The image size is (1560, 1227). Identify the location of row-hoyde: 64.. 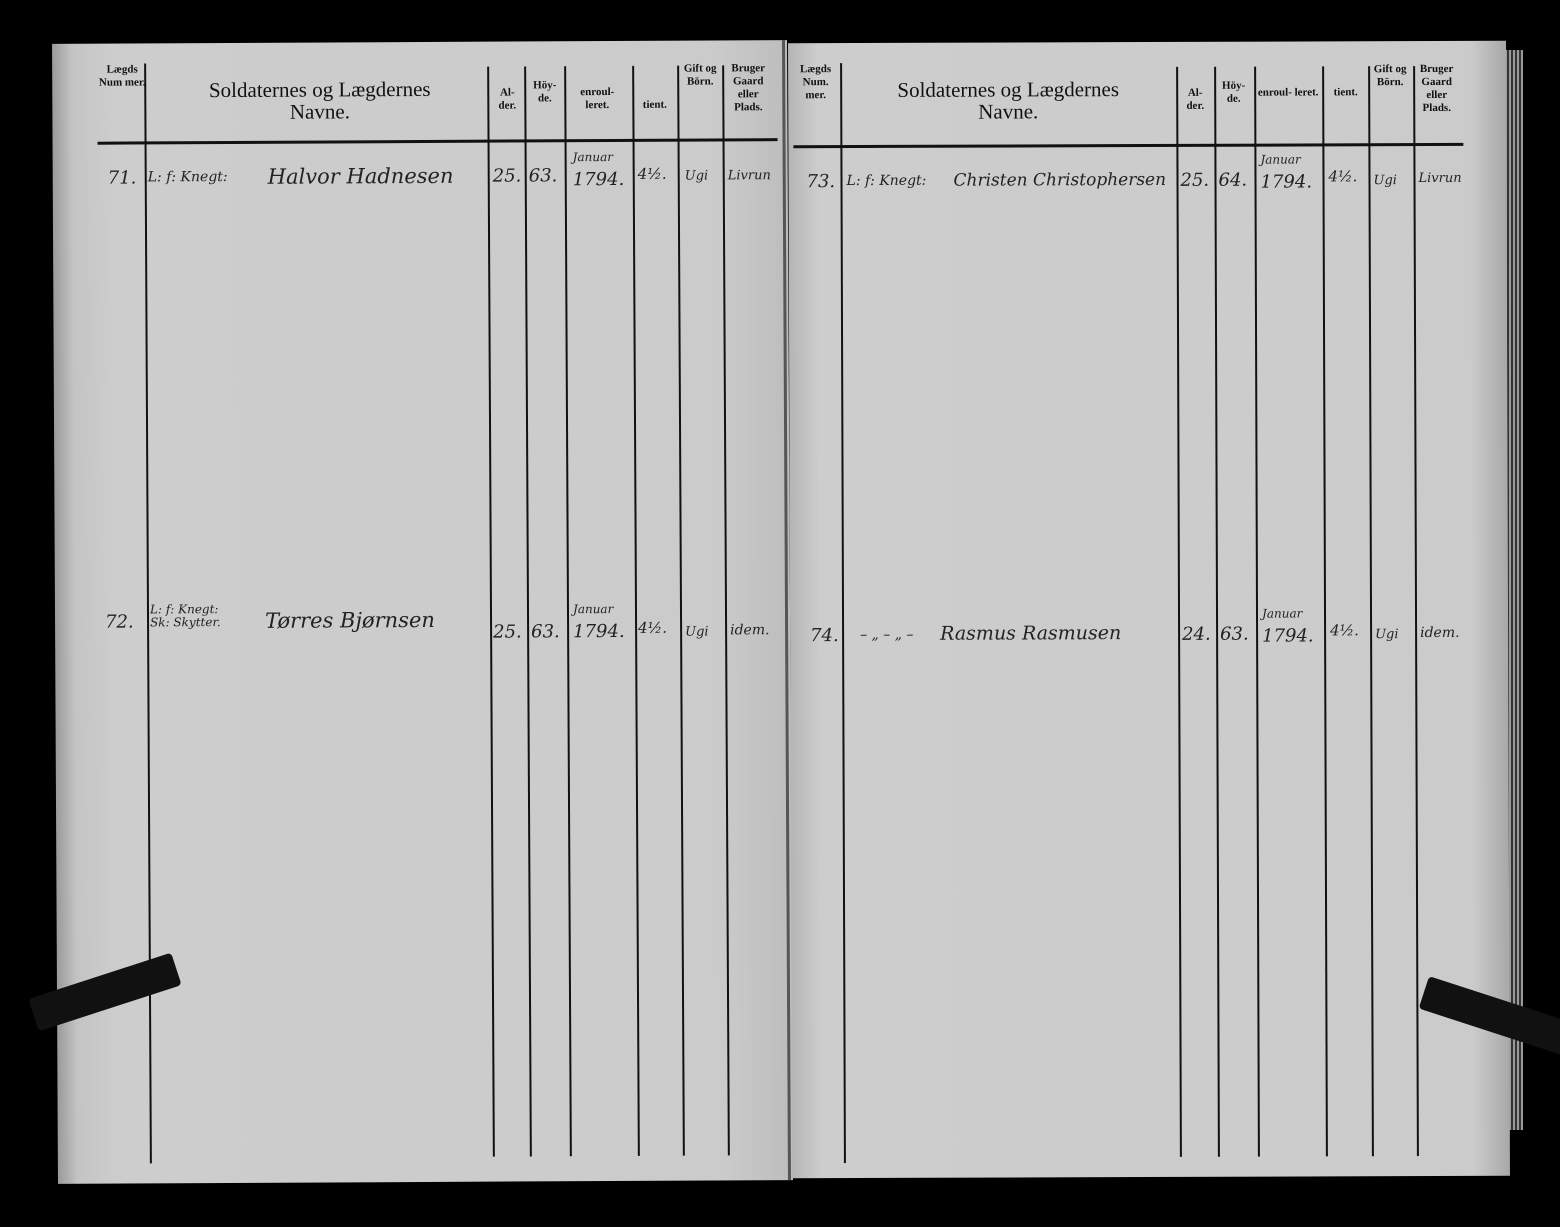
(1233, 180).